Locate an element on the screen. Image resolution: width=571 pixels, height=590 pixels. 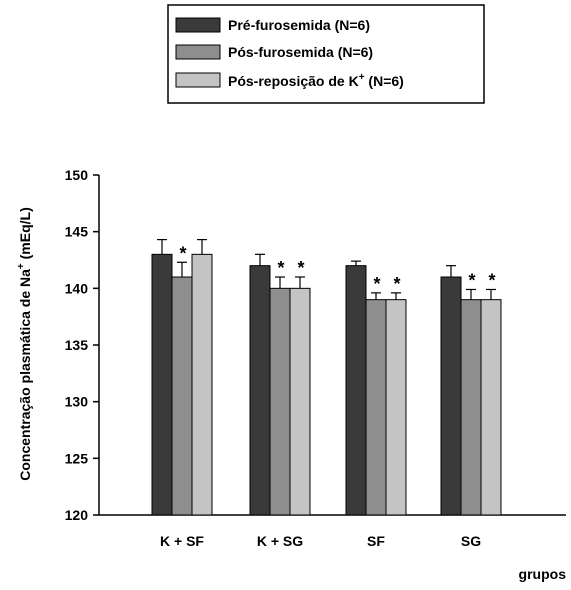
y-tick-label: 120 is located at coordinates (77, 515).